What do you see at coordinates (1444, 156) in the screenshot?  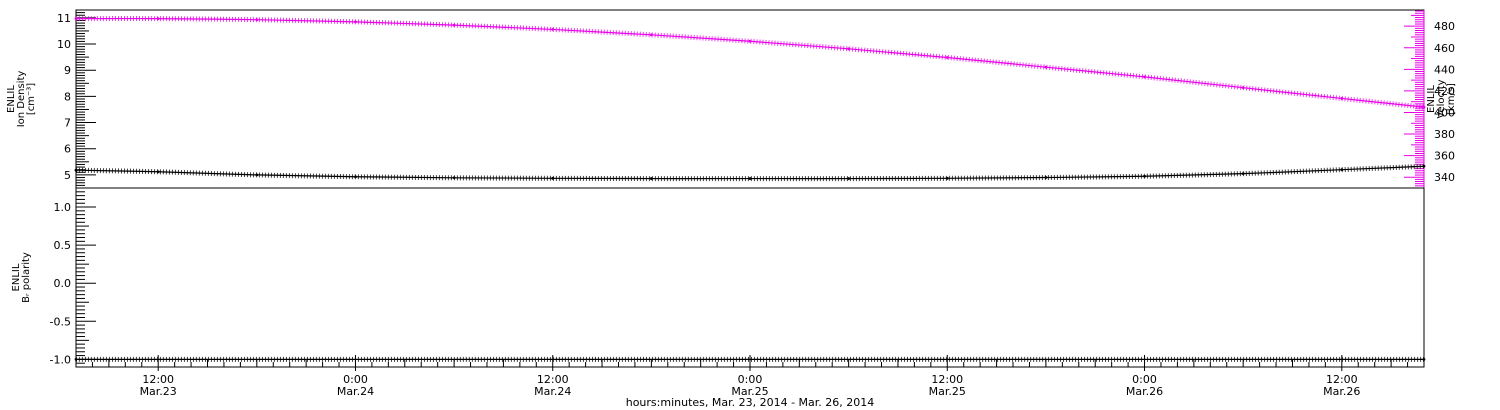 I see `right-tick-label: 360` at bounding box center [1444, 156].